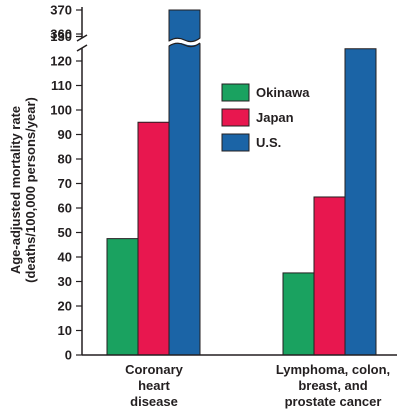 This screenshot has height=417, width=410. I want to click on legend: Okinawa Japan U.S., so click(265, 117).